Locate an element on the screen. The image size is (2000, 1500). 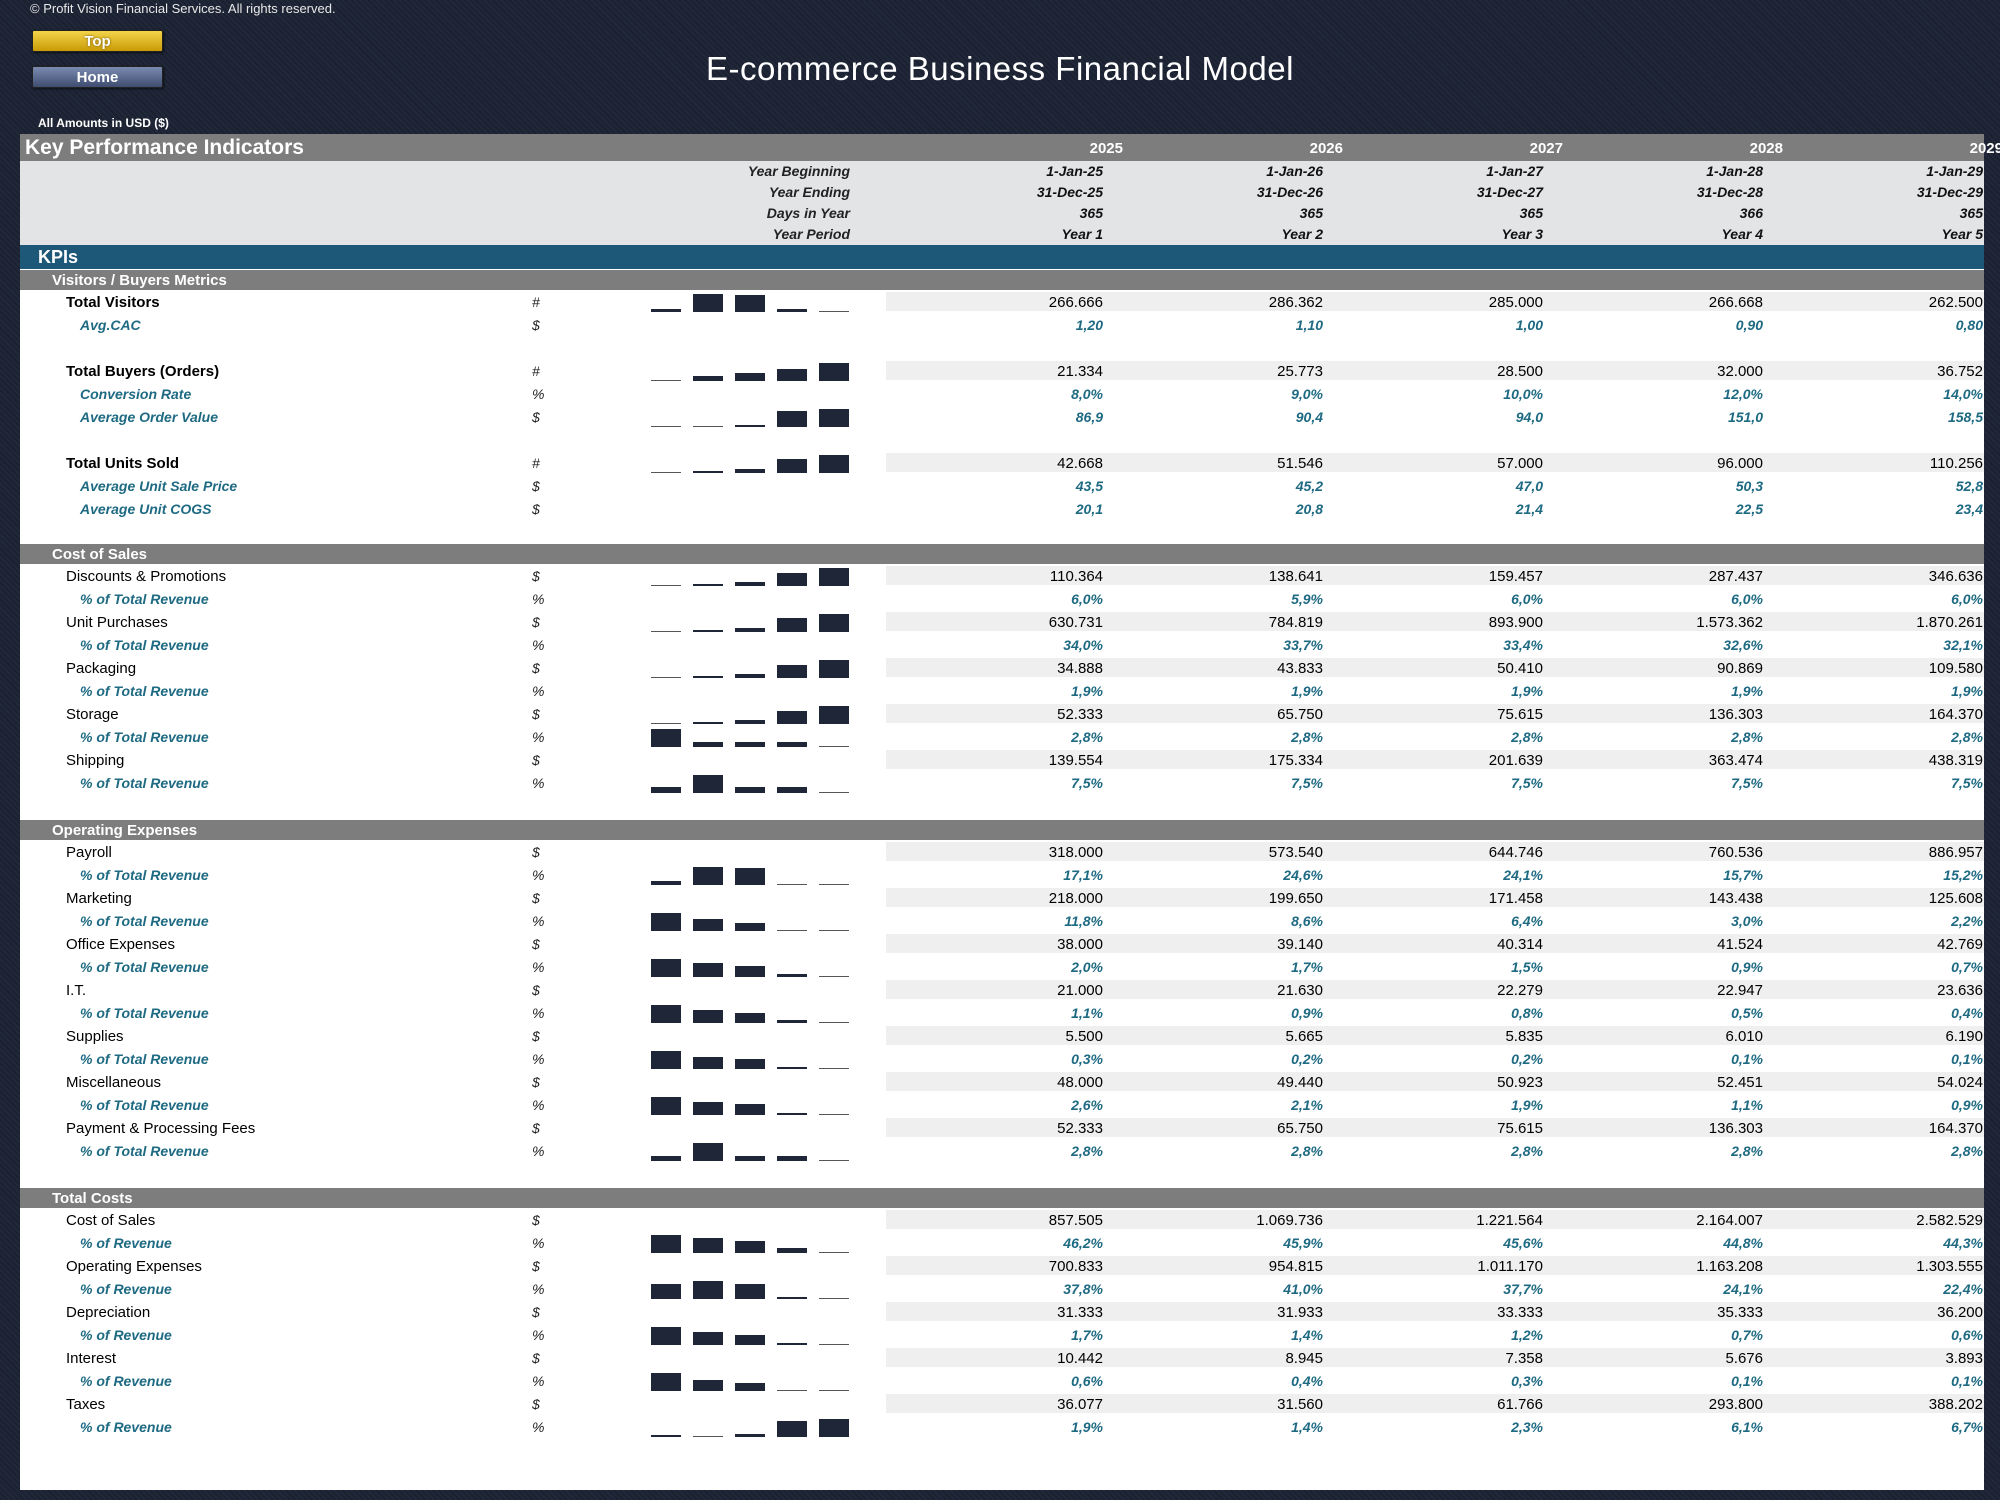
cell-value: 90.869 is located at coordinates (1740, 668).